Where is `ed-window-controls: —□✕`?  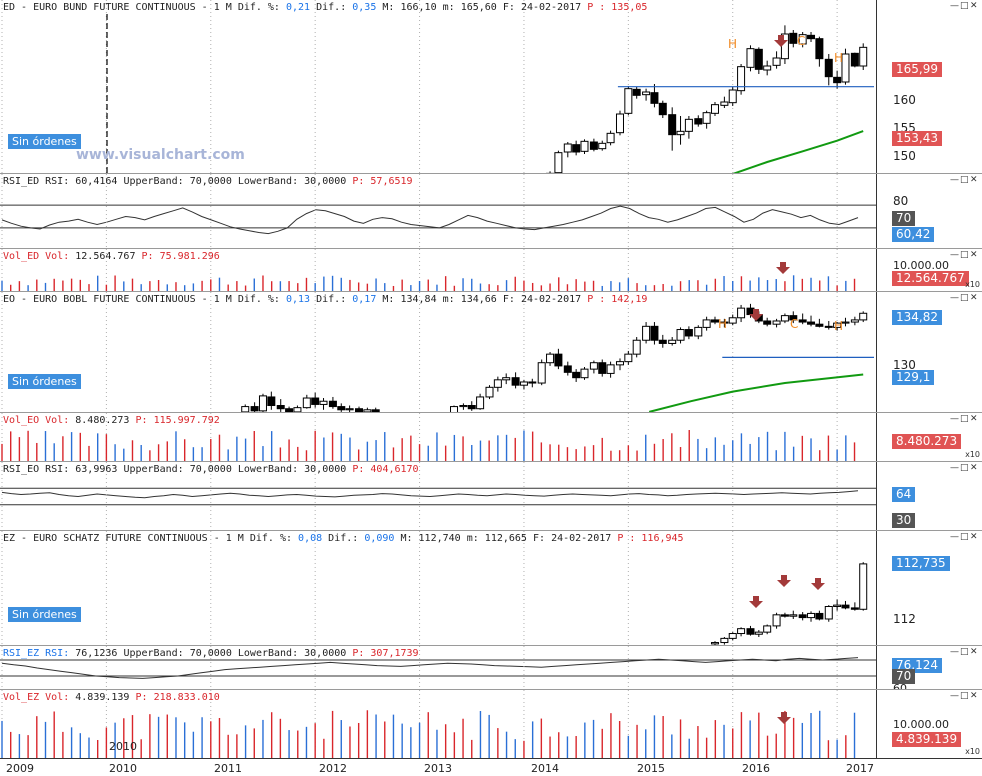
ed-window-controls: —□✕ is located at coordinates (965, 6).